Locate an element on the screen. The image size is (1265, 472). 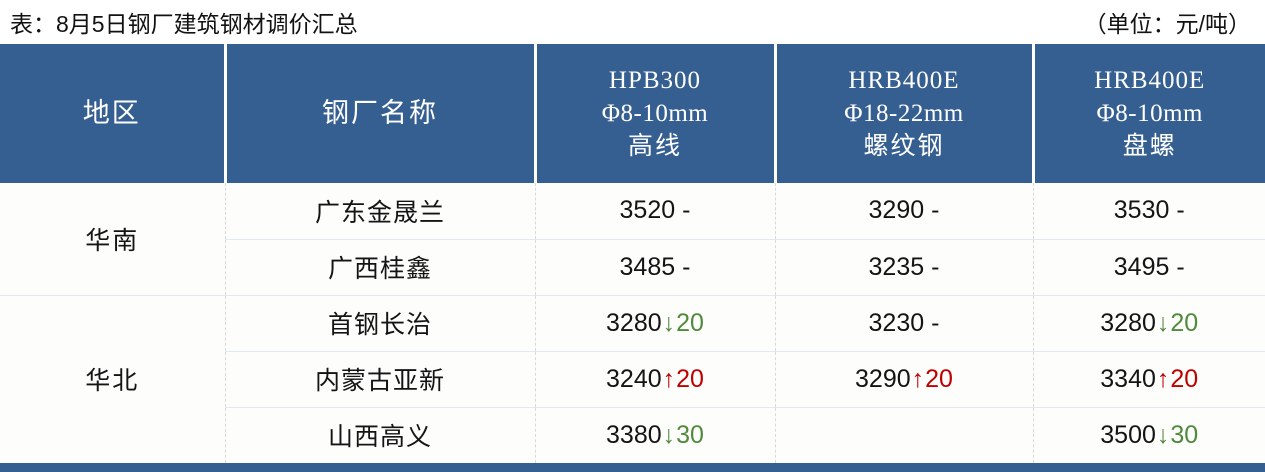
column-header-region: 地区 is located at coordinates (113, 113).